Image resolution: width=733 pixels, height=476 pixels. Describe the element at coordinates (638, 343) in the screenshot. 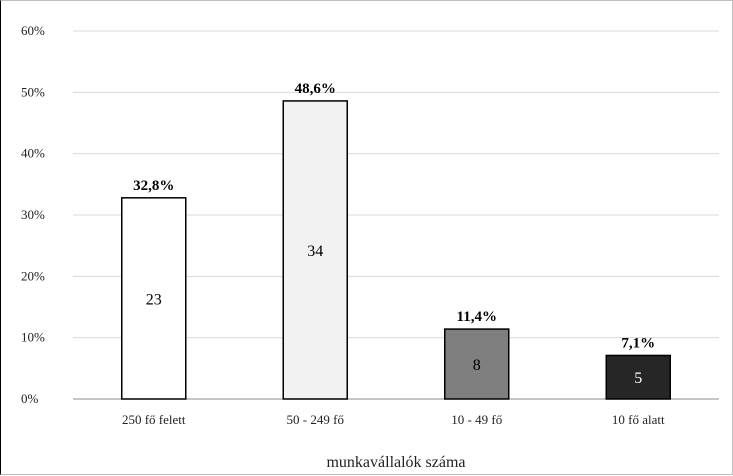

I see `bar-value-label: 7,1%` at that location.